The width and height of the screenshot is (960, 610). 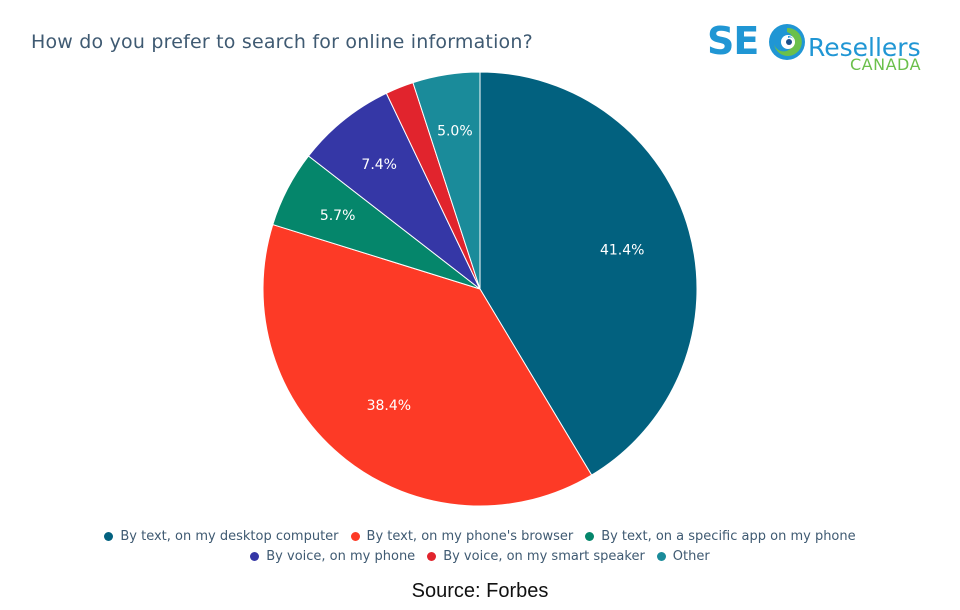 I want to click on legend-label: By text, on my desktop computer, so click(x=229, y=536).